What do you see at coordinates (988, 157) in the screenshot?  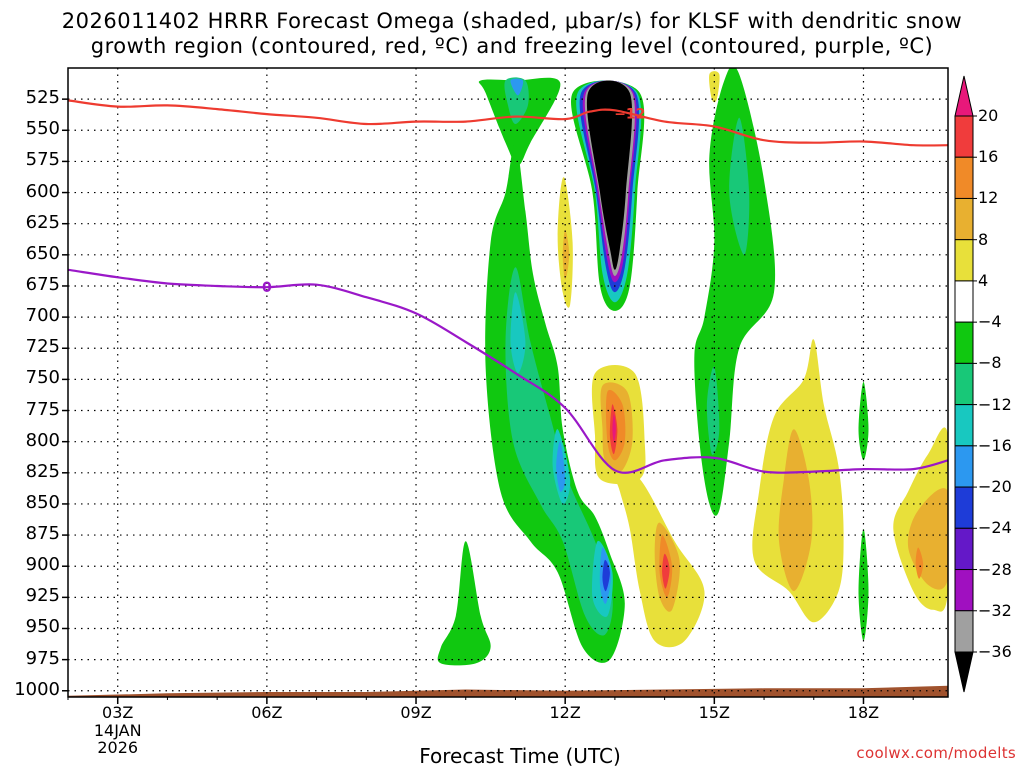 I see `colorbar-label-1: 16` at bounding box center [988, 157].